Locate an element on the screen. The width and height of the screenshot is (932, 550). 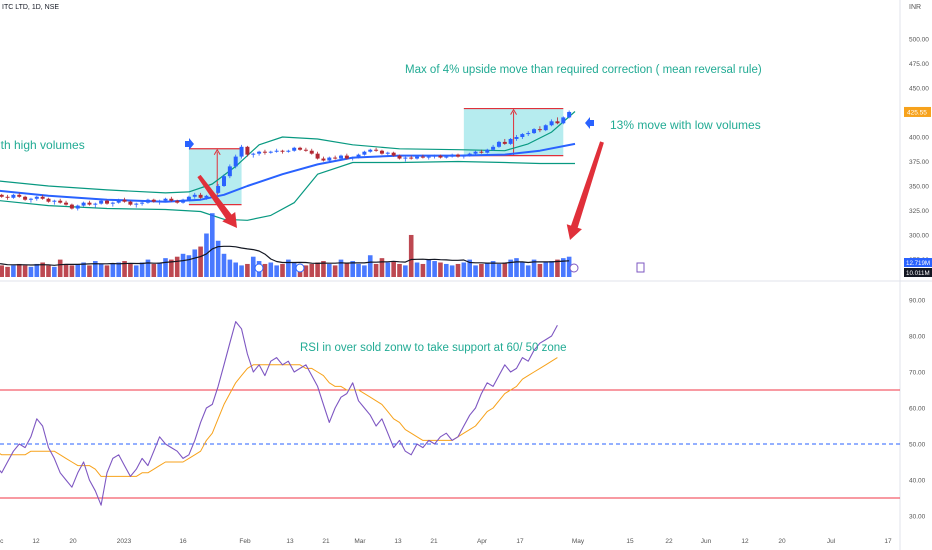
price-tick-label: 350.00 is located at coordinates (919, 187).